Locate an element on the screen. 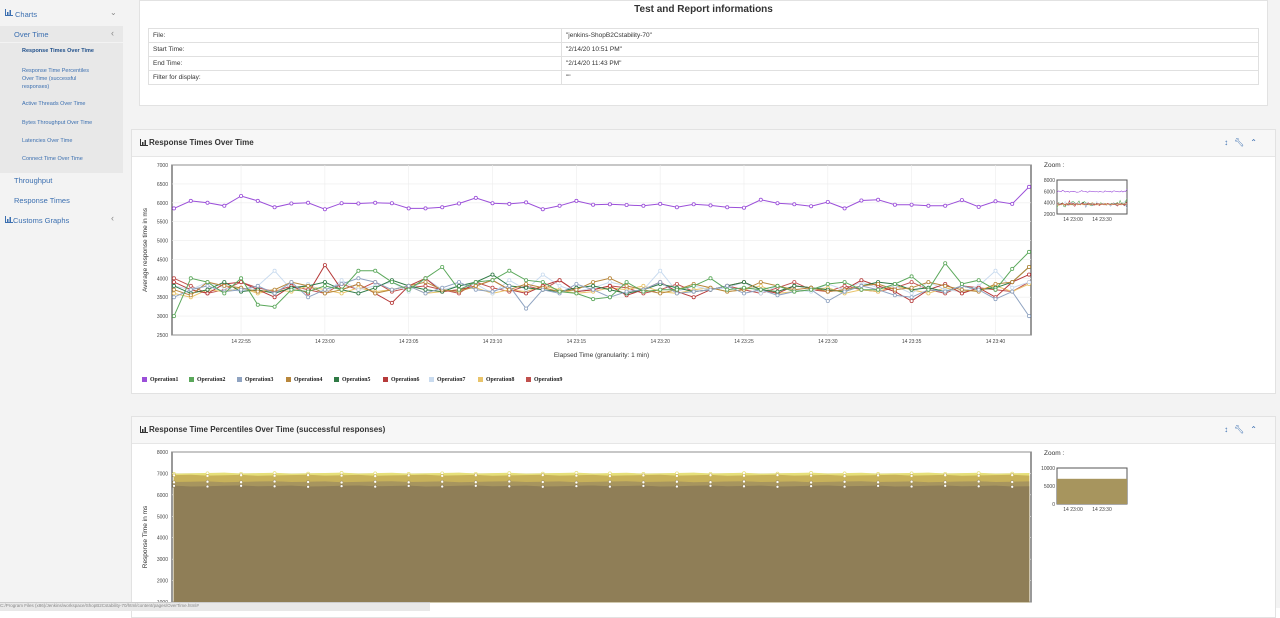 This screenshot has height=618, width=1280. chevron-left-icon: ‹ is located at coordinates (112, 218).